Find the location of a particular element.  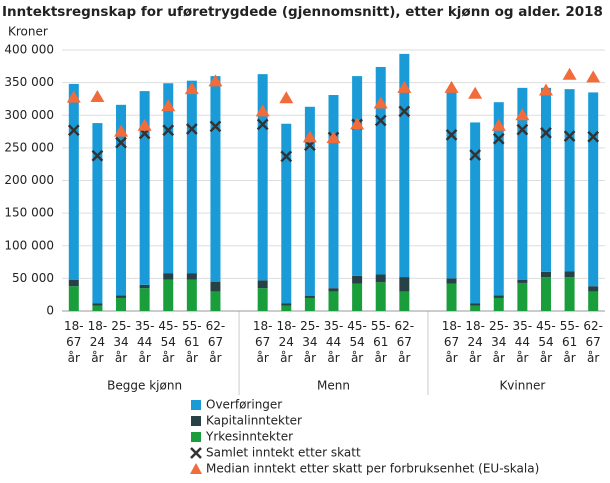

group-label: Begge kjønn is located at coordinates (144, 386).